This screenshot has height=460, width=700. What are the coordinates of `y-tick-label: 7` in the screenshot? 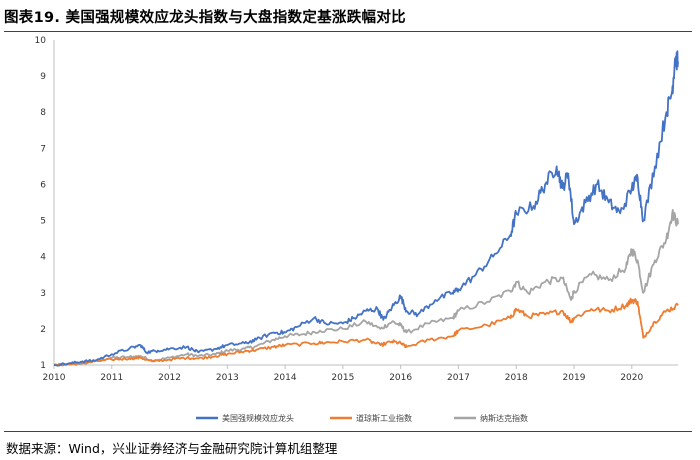 It's located at (43, 149).